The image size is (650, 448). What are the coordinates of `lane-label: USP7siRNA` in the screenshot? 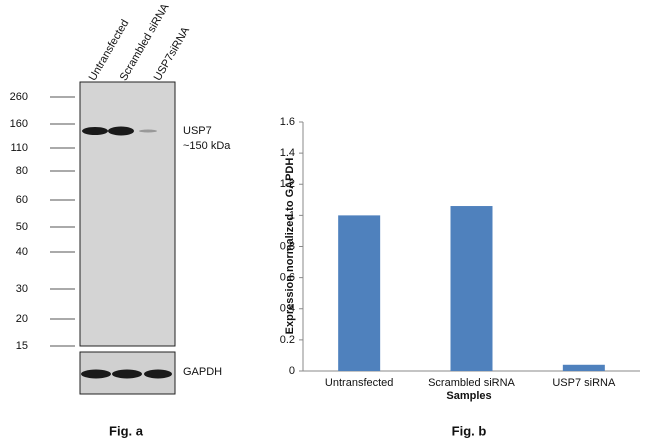 It's located at (172, 54).